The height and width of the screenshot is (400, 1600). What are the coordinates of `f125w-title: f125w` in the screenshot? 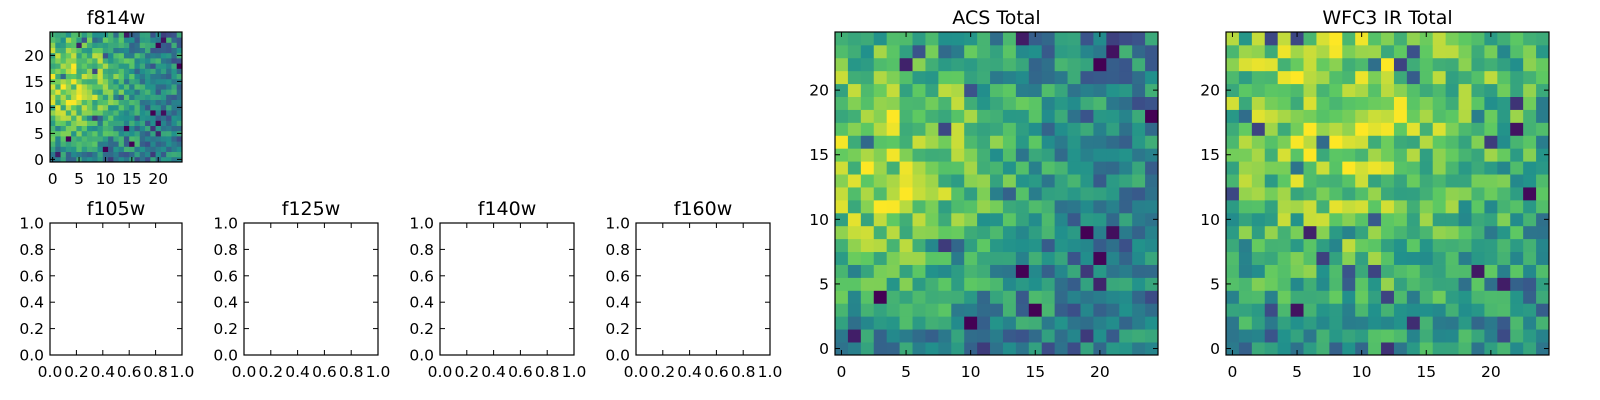 It's located at (311, 209).